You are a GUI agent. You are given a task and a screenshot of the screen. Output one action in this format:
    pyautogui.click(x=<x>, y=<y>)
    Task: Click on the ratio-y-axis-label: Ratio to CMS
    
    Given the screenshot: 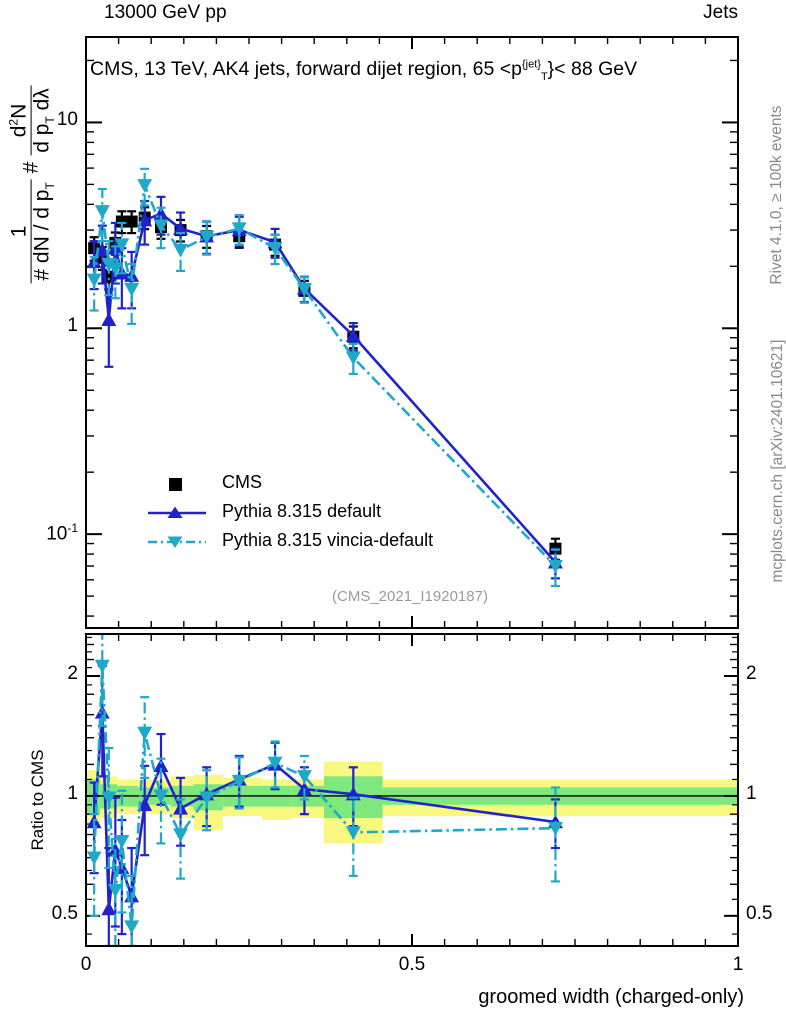 What is the action you would take?
    pyautogui.click(x=37, y=800)
    